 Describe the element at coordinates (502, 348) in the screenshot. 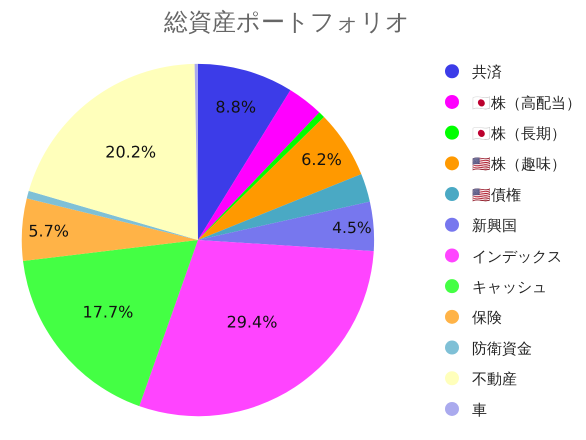

I see `legend-label: 防衛資金` at that location.